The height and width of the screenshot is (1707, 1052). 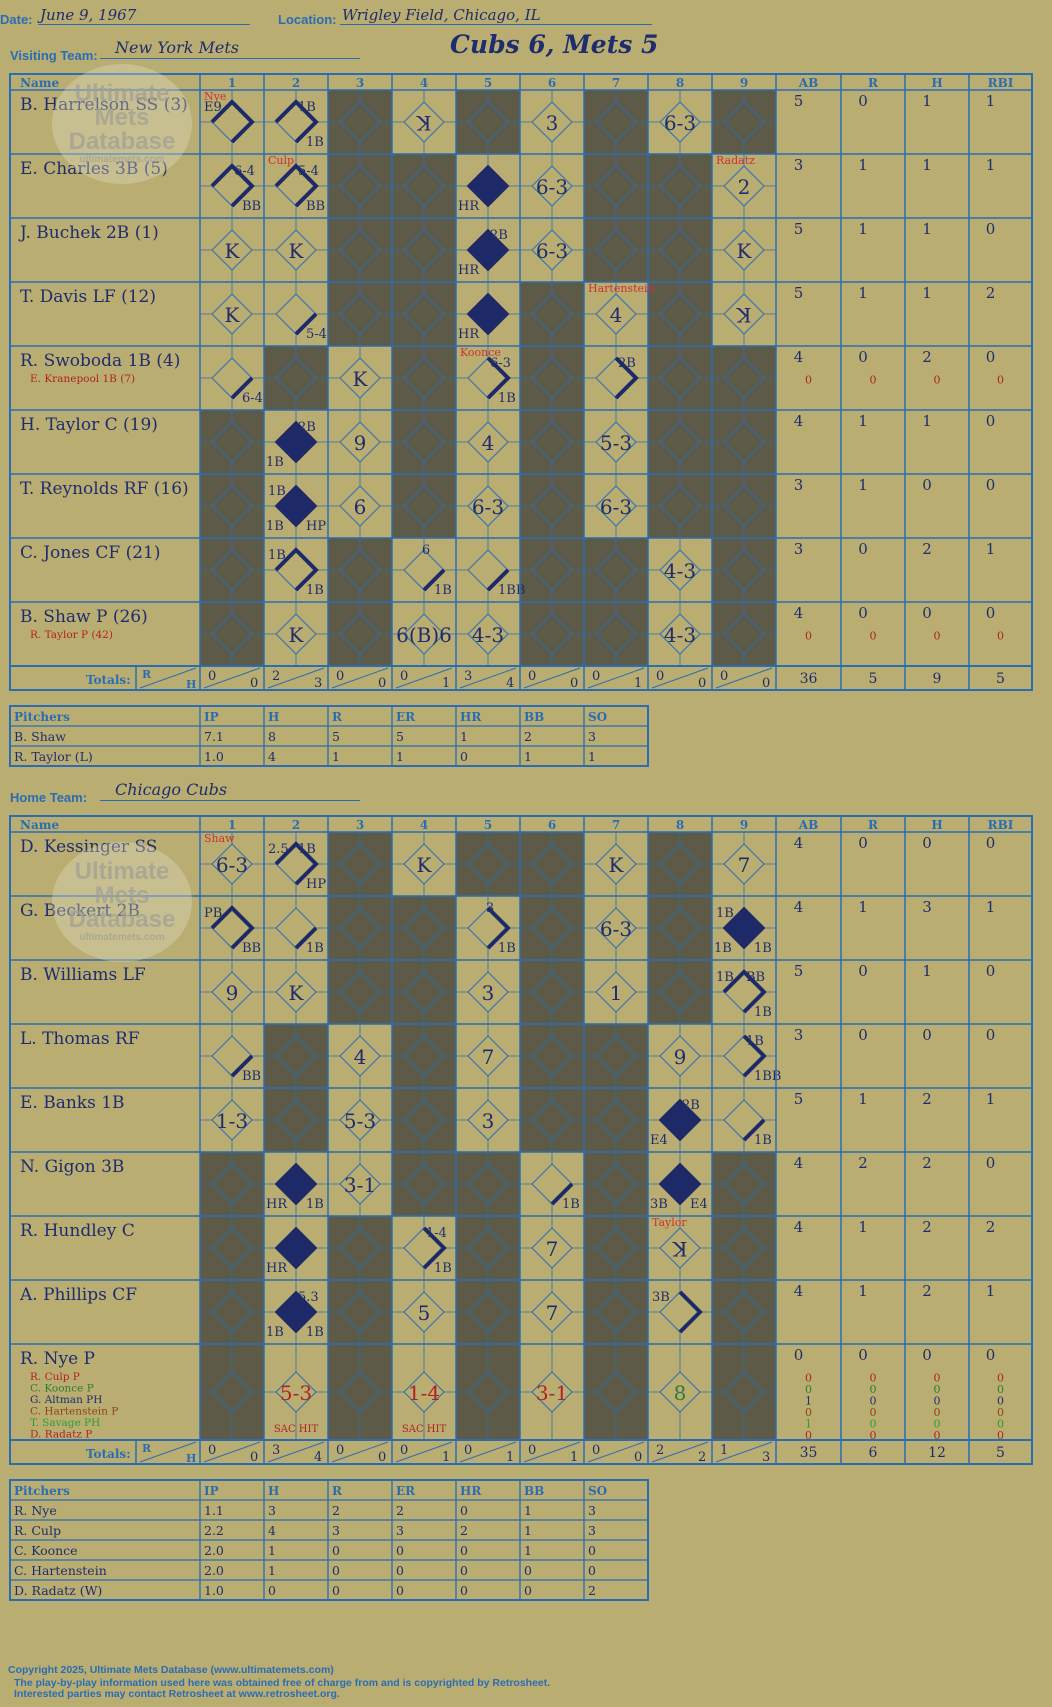 What do you see at coordinates (35, 1510) in the screenshot?
I see `pitcher-name: R. Nye` at bounding box center [35, 1510].